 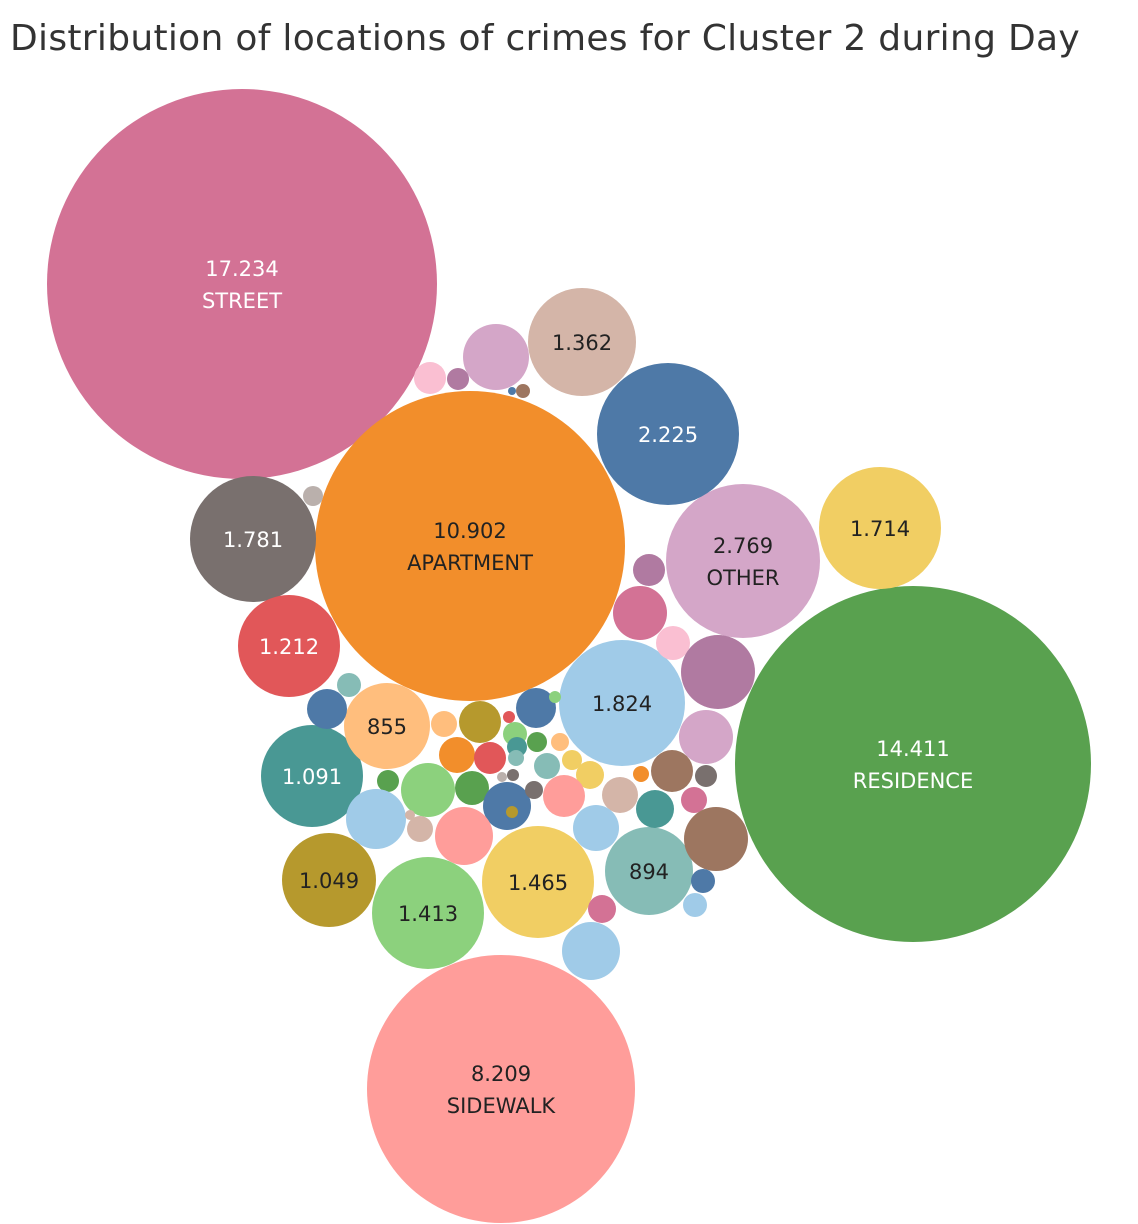 I want to click on bubble-value-label: 1.714, so click(x=880, y=529).